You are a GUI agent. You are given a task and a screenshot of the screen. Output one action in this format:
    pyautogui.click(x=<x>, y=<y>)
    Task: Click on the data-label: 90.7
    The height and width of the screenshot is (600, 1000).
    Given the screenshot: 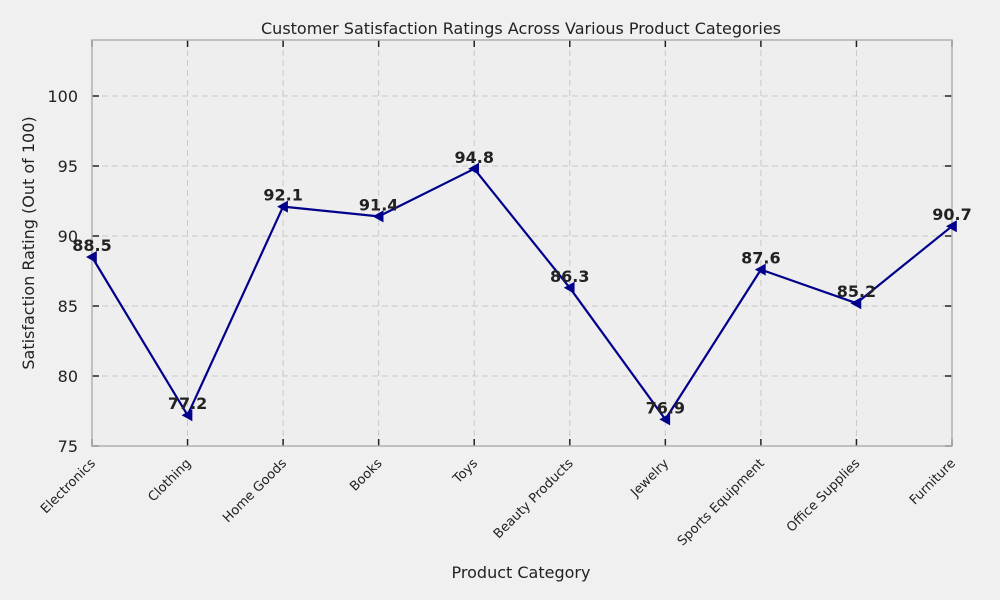 What is the action you would take?
    pyautogui.click(x=951, y=214)
    